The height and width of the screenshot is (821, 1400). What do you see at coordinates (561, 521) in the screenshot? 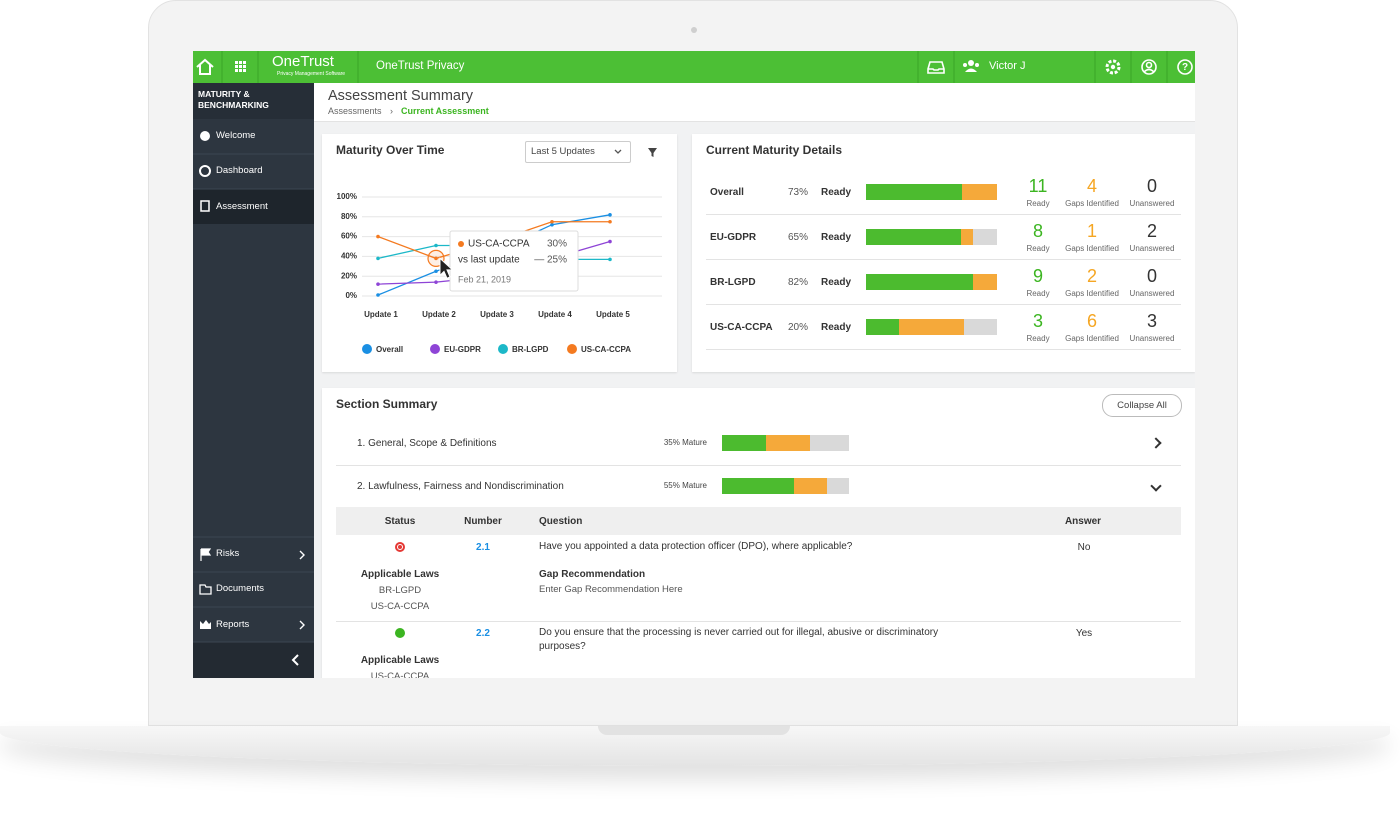
I see `column-header: Question` at bounding box center [561, 521].